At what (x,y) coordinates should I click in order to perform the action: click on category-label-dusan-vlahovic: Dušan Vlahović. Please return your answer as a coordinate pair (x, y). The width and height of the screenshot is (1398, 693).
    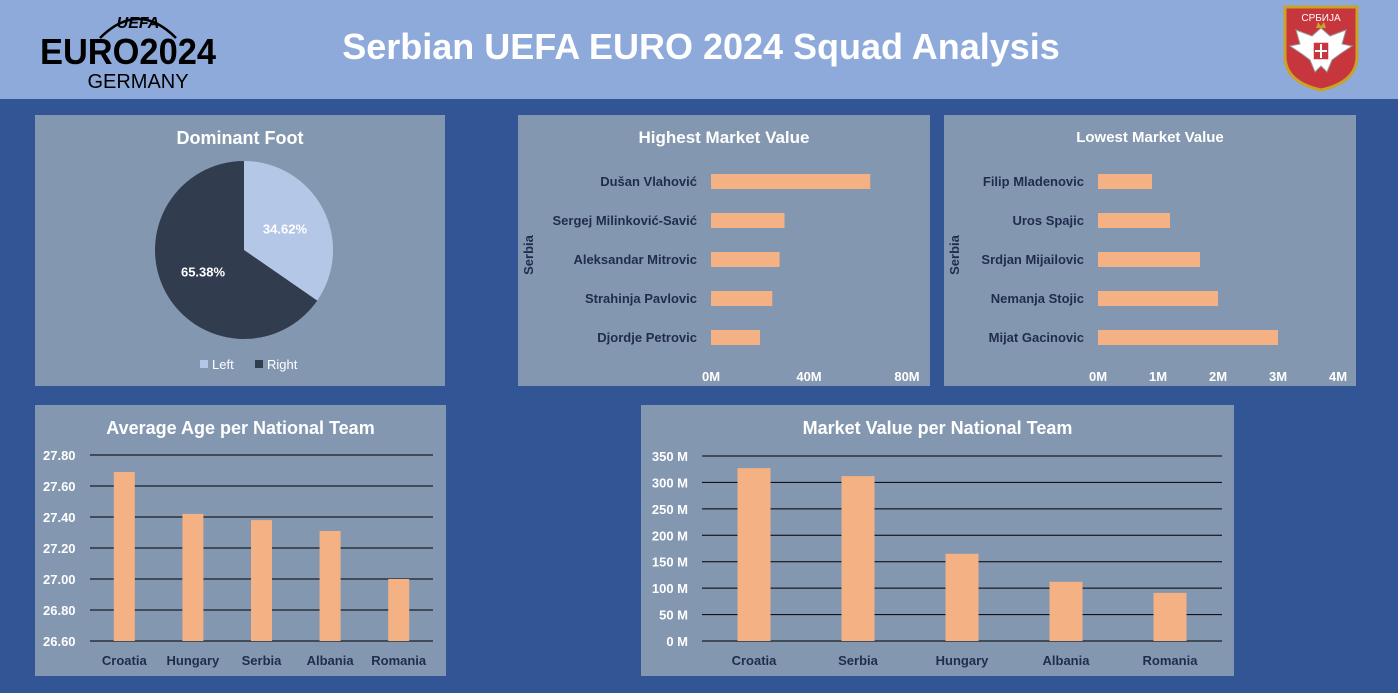
    Looking at the image, I should click on (648, 181).